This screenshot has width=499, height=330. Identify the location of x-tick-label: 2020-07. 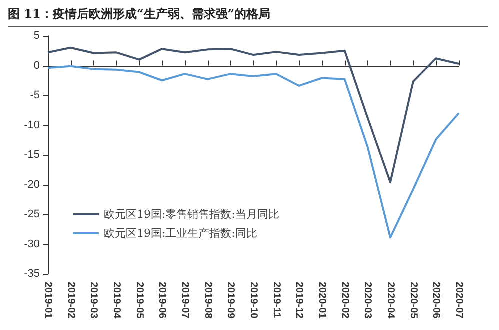
(459, 301).